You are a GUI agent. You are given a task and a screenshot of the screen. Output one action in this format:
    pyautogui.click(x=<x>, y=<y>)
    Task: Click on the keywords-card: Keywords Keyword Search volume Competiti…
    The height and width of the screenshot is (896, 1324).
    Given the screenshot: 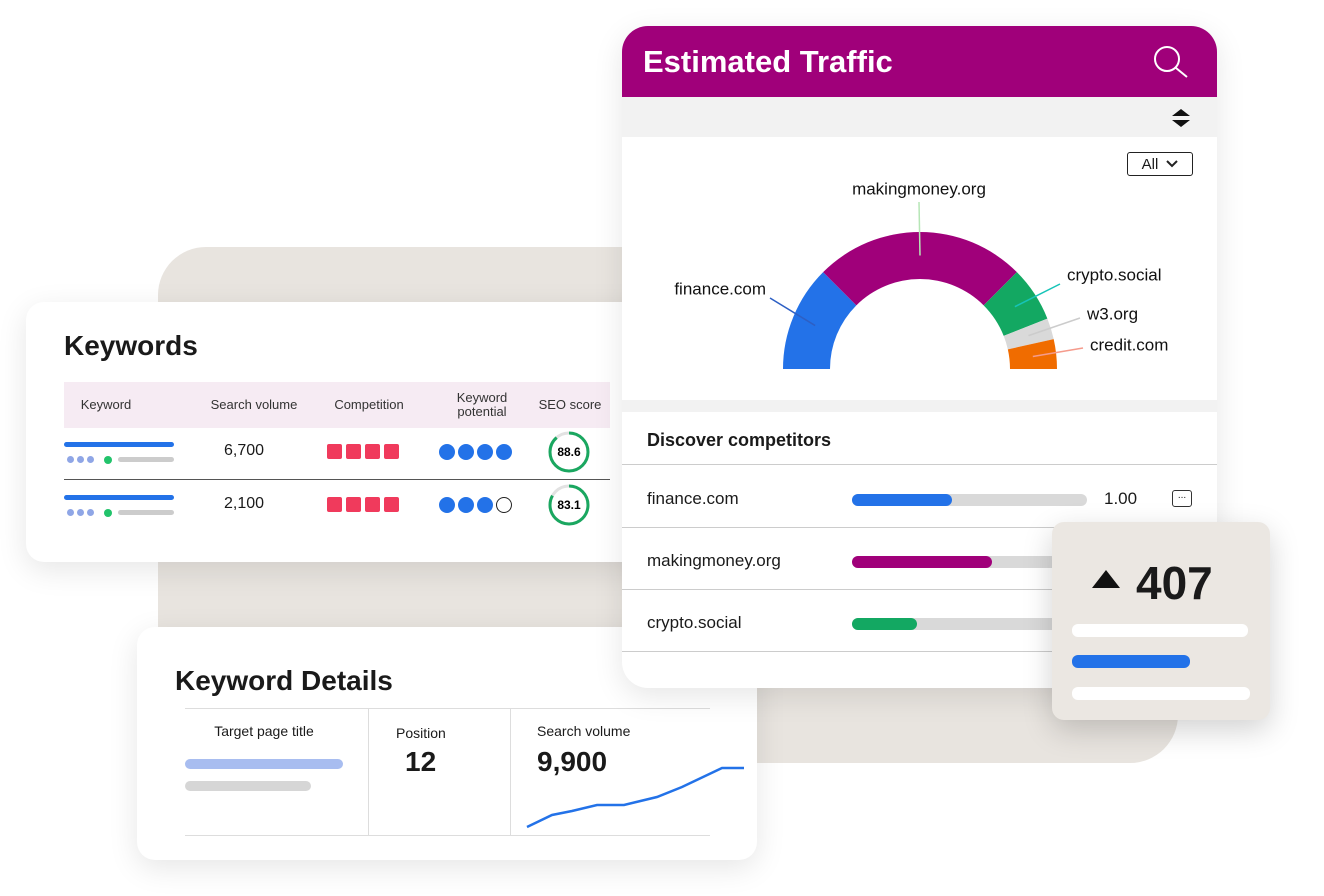 What is the action you would take?
    pyautogui.click(x=346, y=432)
    